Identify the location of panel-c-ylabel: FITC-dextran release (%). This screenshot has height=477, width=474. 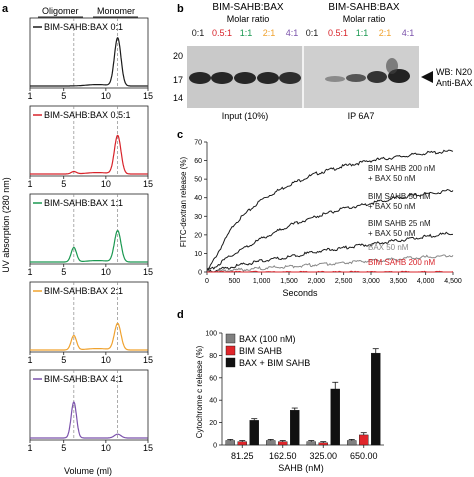
(183, 202).